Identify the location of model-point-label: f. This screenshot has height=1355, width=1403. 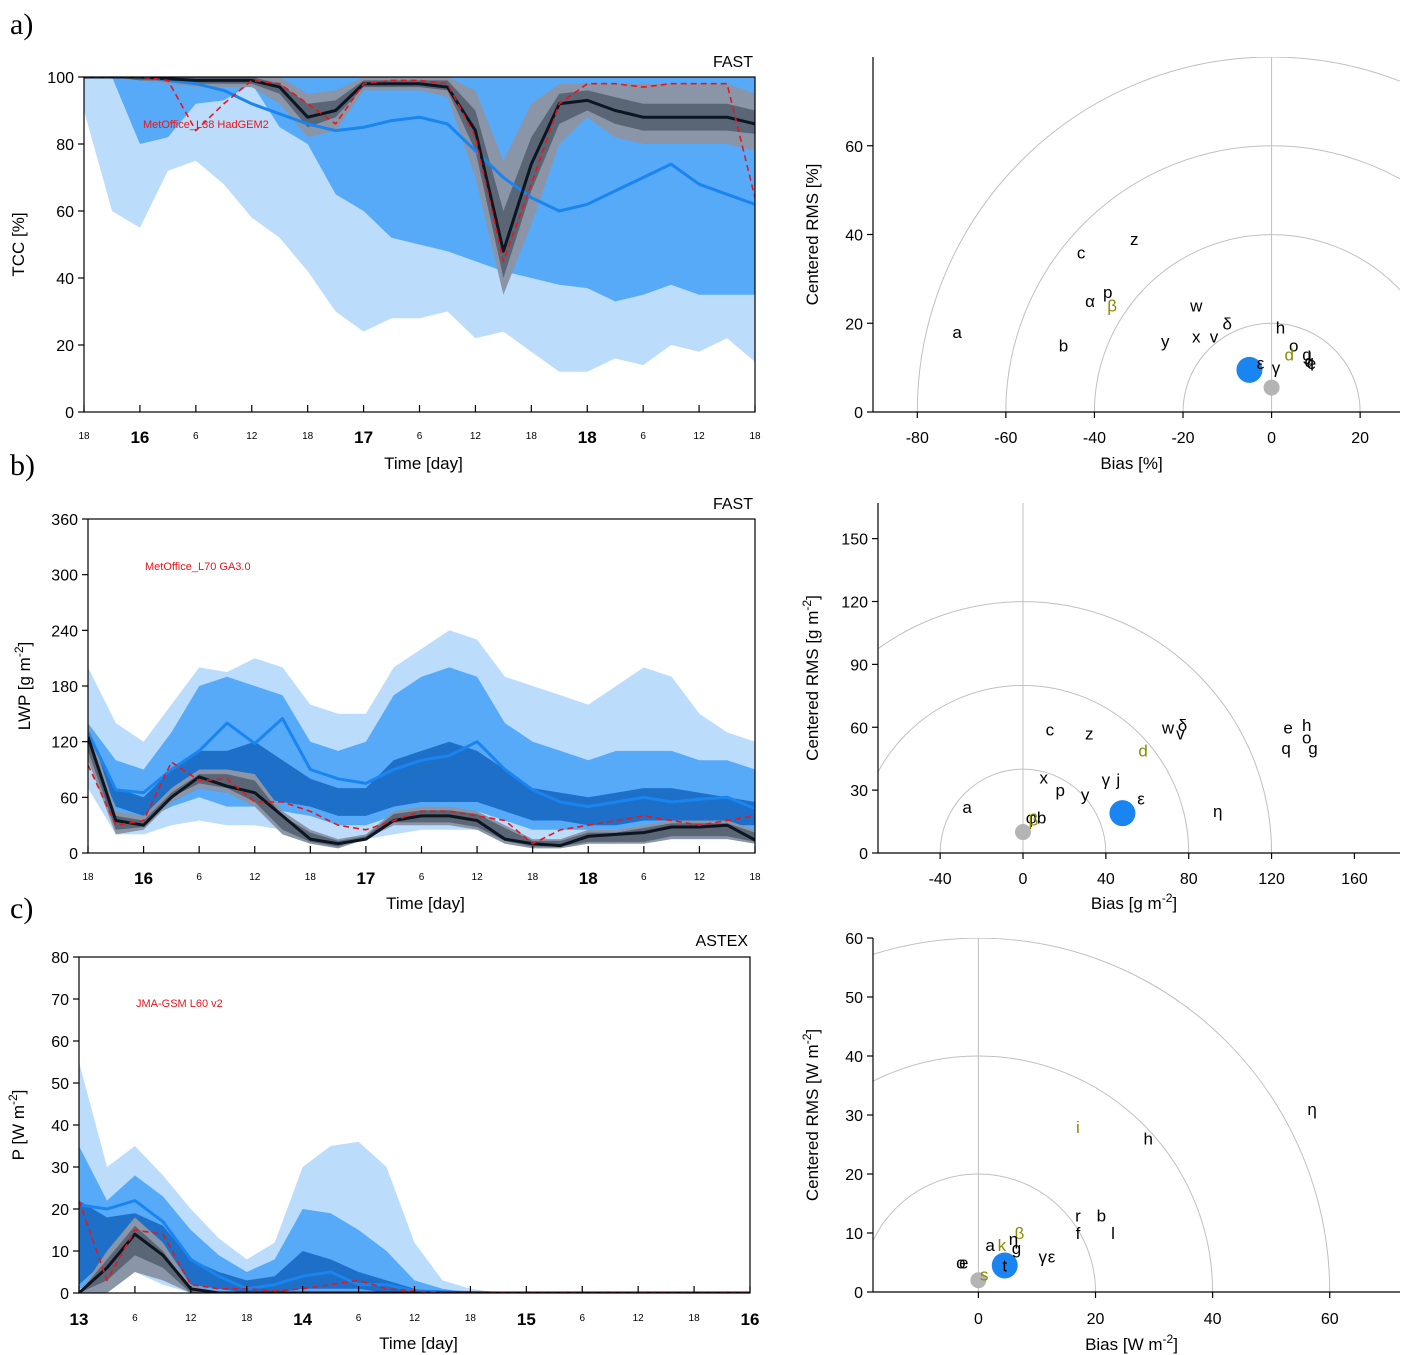
(1078, 1233).